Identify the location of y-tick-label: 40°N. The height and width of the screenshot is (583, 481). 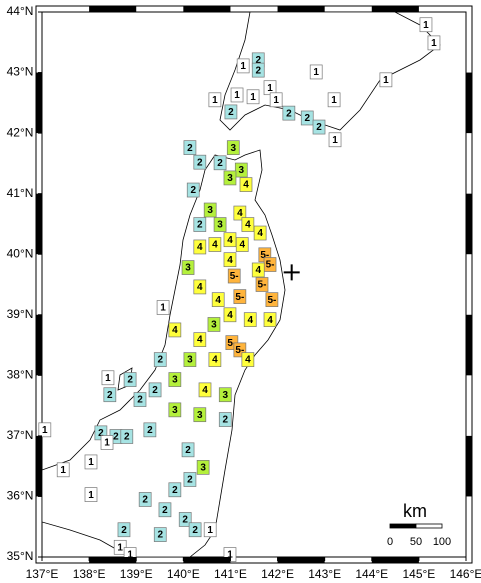
(20, 253).